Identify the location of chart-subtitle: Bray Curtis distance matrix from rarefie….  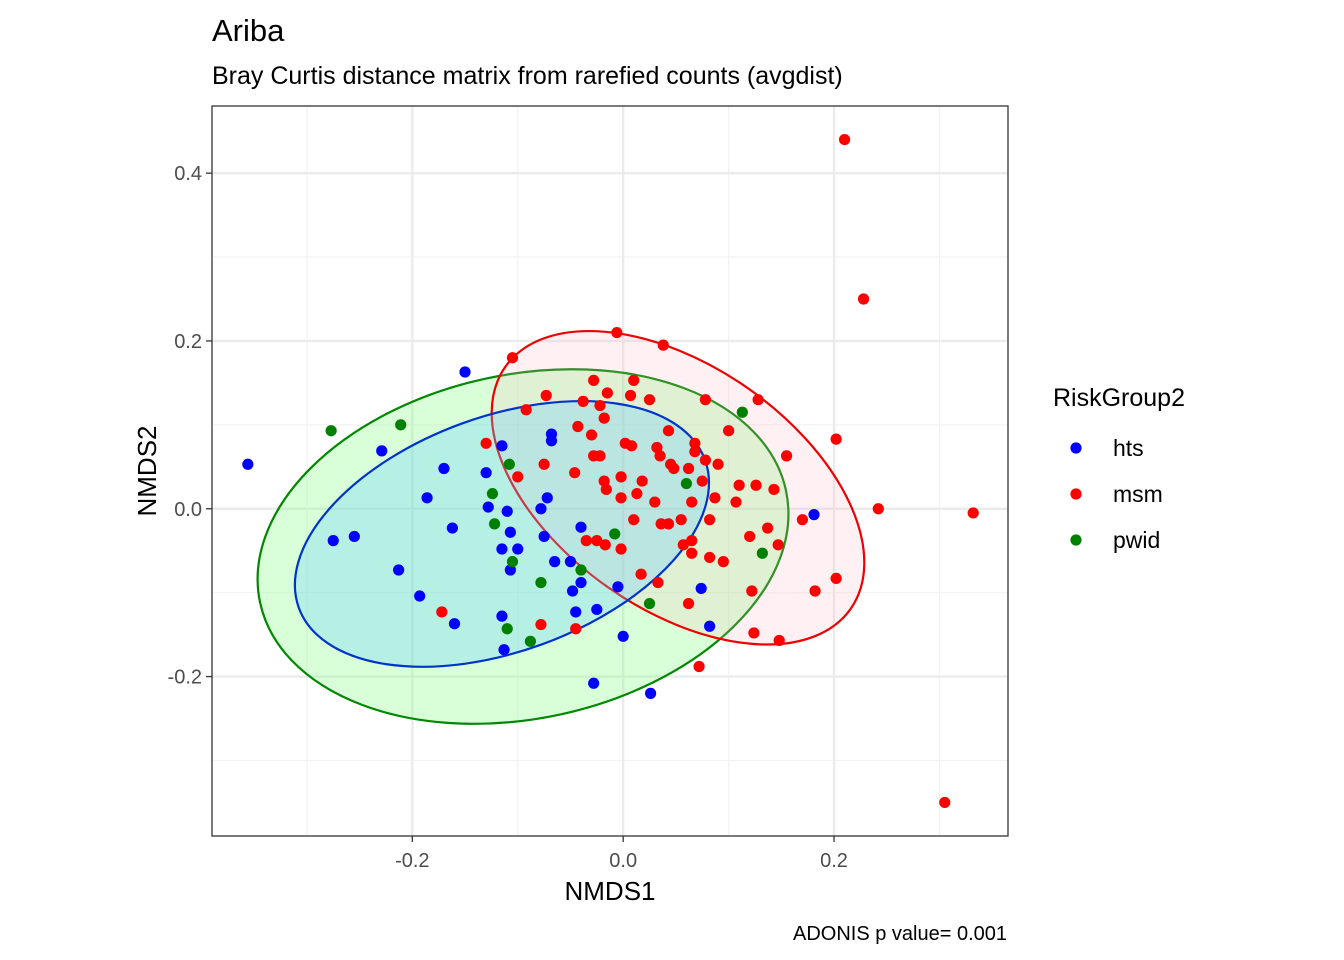
(527, 76).